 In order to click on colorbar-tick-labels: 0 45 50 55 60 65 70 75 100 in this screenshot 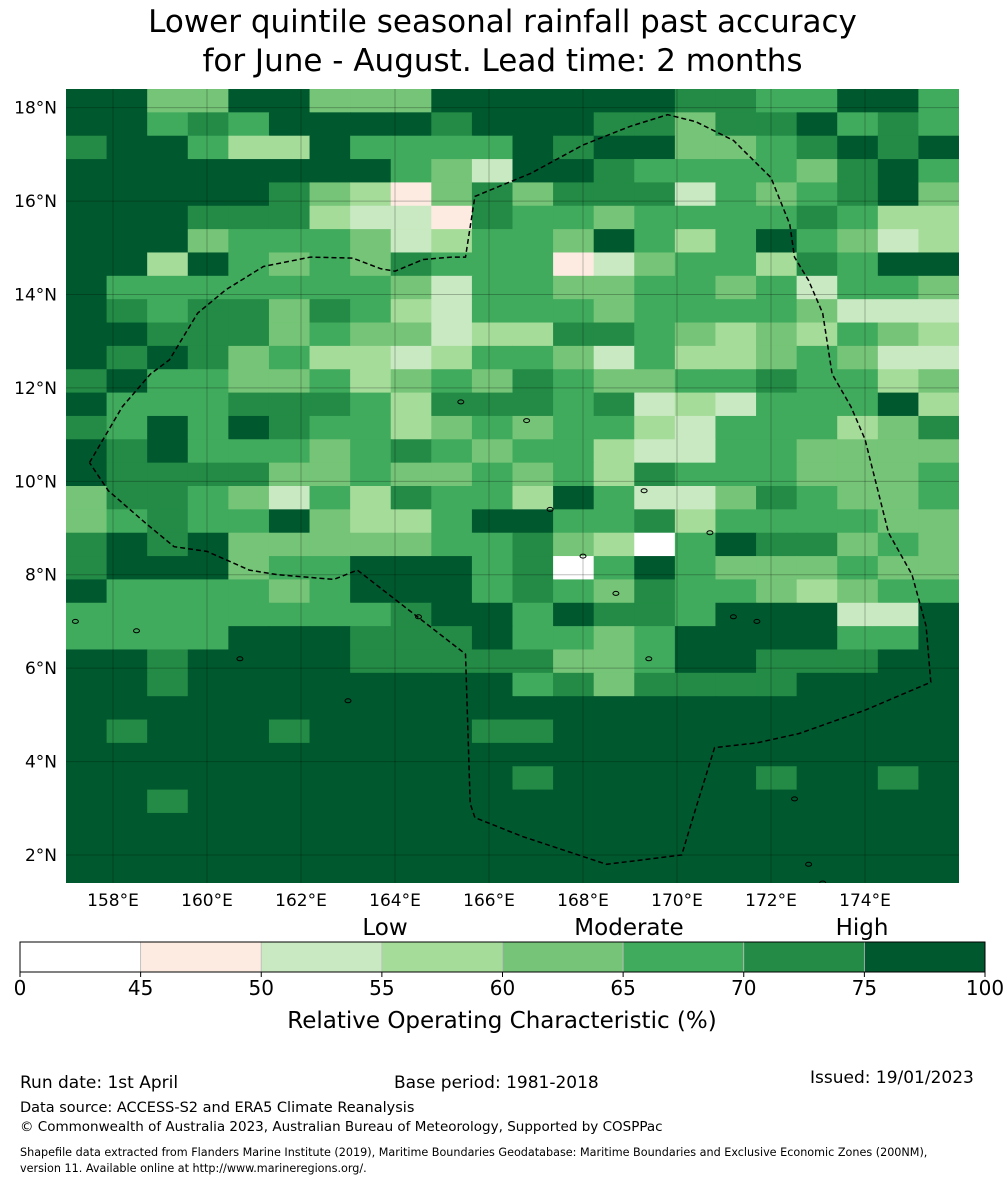, I will do `click(509, 986)`.